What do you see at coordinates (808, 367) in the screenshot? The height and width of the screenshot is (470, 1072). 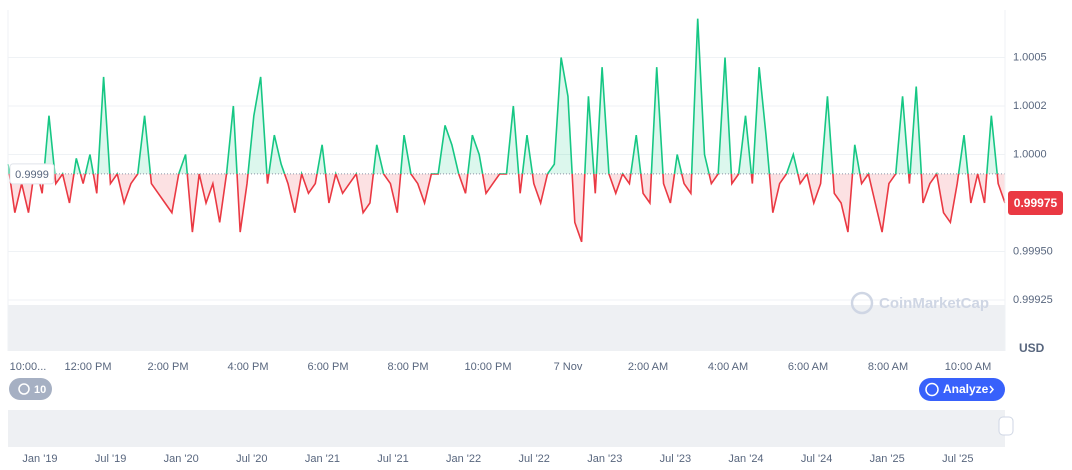 I see `x-tick-label: 6:00 AM` at bounding box center [808, 367].